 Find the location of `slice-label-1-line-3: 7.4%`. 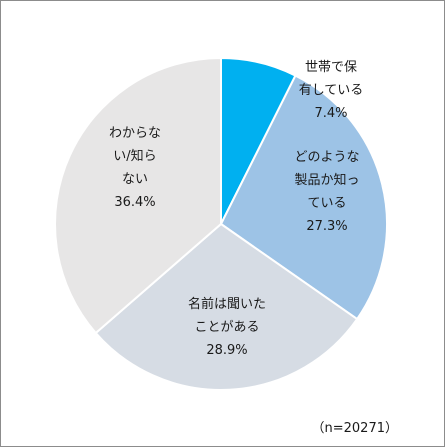

slice-label-1-line-3: 7.4% is located at coordinates (330, 113).